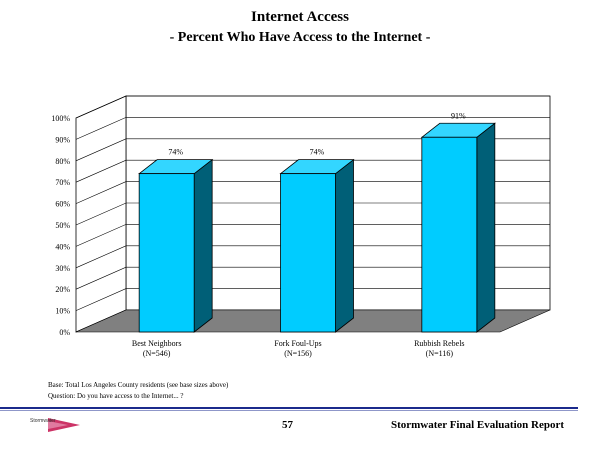 The width and height of the screenshot is (600, 450). I want to click on logo-icon, so click(64, 425).